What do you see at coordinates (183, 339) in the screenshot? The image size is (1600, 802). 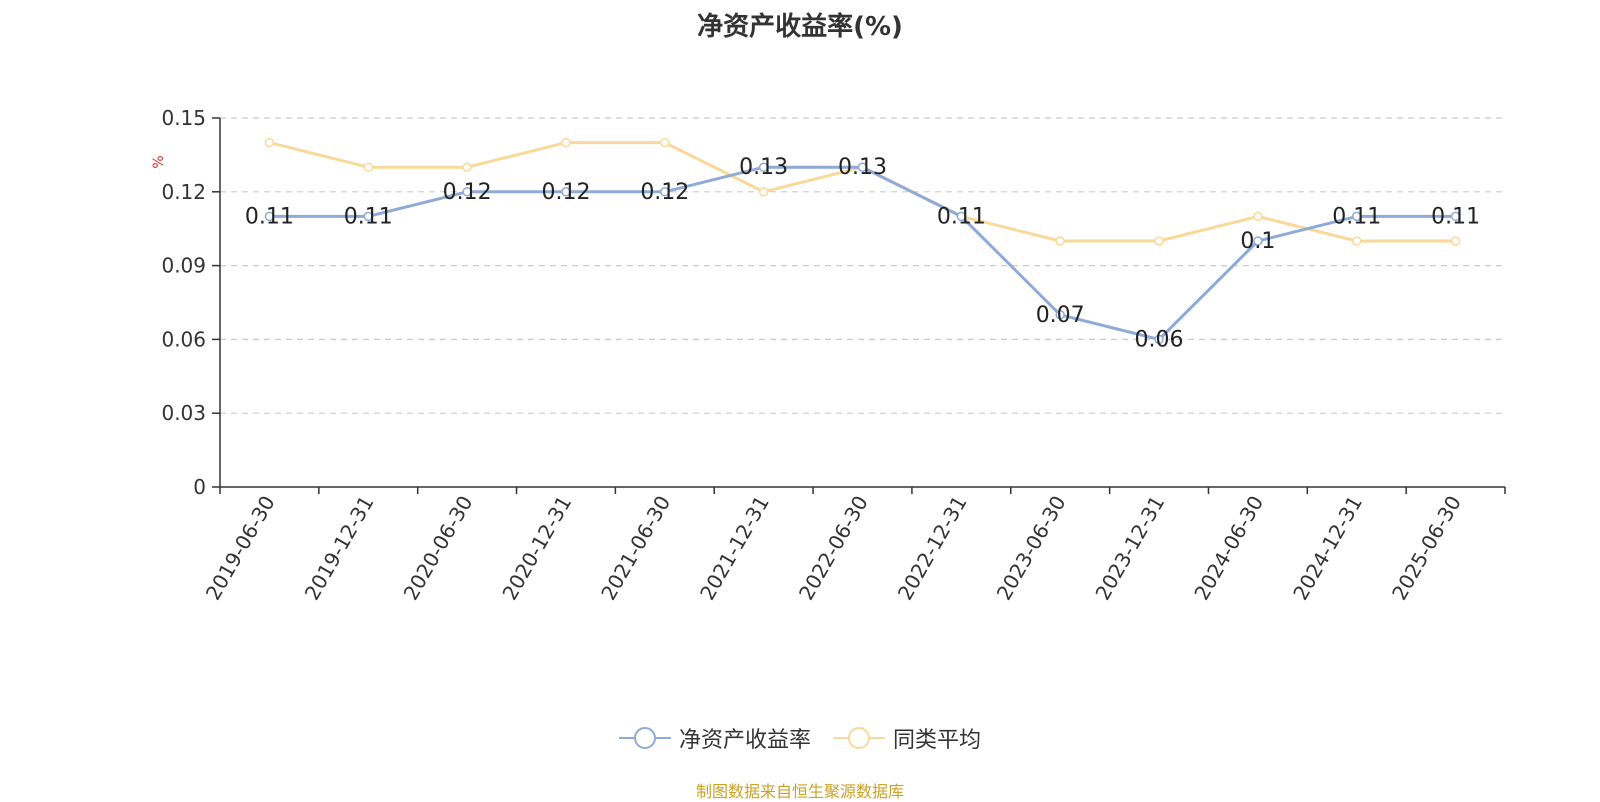 I see `y-tick-label: 0.06` at bounding box center [183, 339].